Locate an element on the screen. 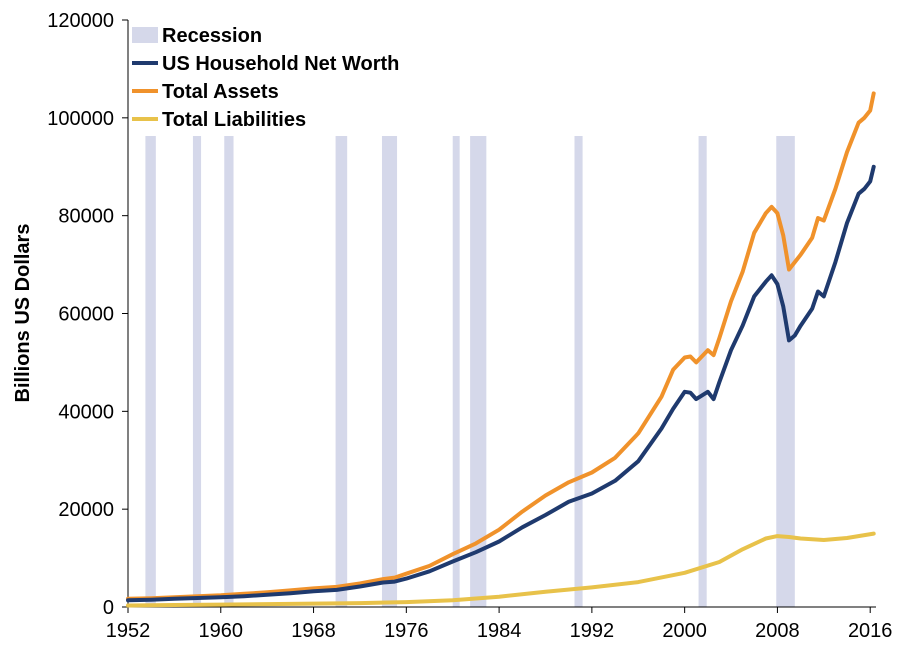 This screenshot has width=912, height=646. x-tick-label-1960: 1960 is located at coordinates (221, 631).